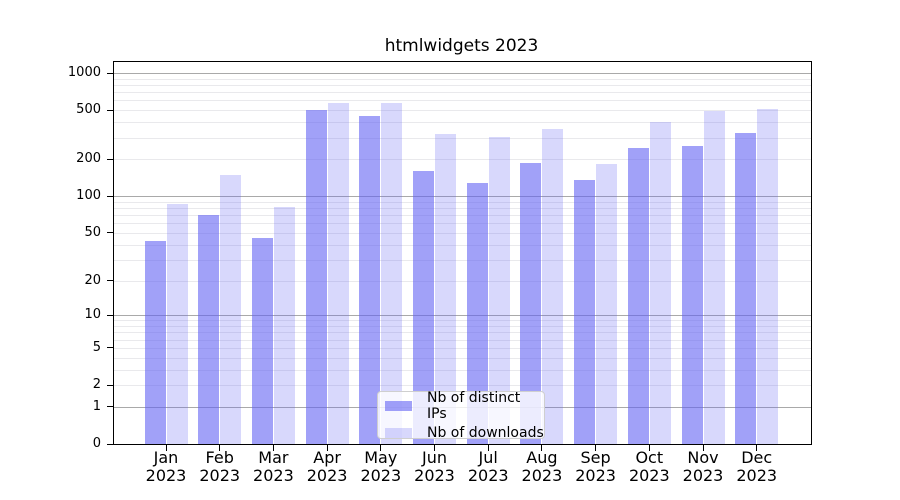 The image size is (900, 500). Describe the element at coordinates (434, 466) in the screenshot. I see `x-tick-label: Jun 2023` at that location.